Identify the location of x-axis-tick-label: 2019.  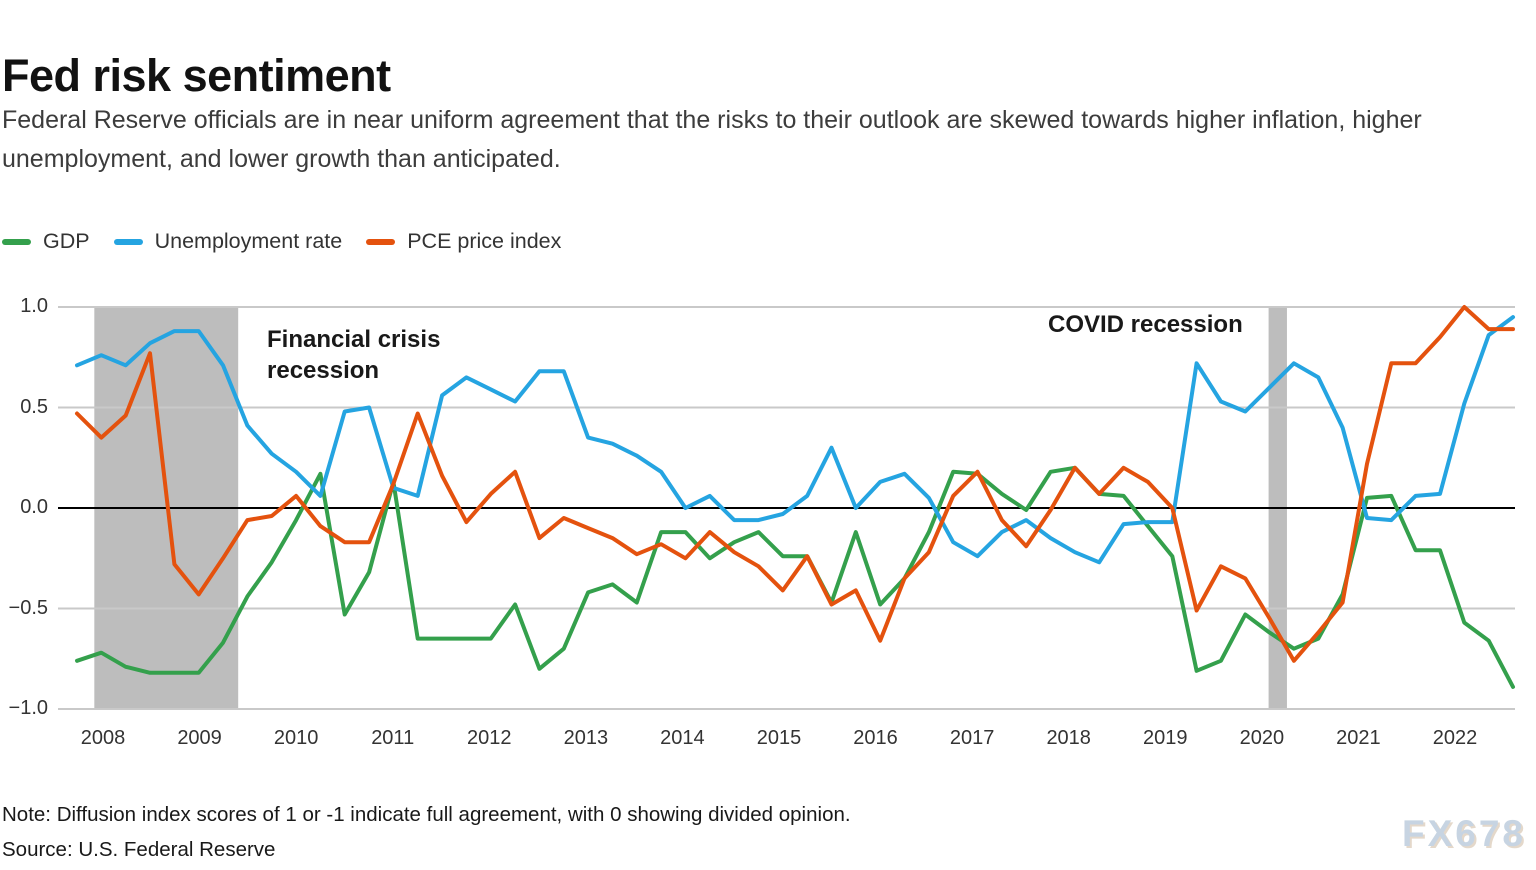
(1165, 738).